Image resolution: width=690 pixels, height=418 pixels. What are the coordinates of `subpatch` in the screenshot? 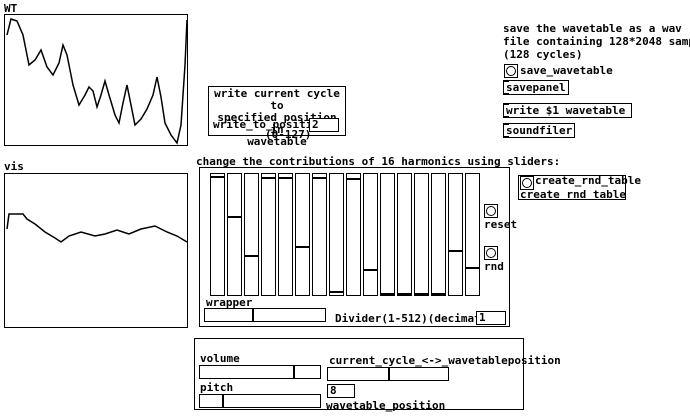 It's located at (572, 187).